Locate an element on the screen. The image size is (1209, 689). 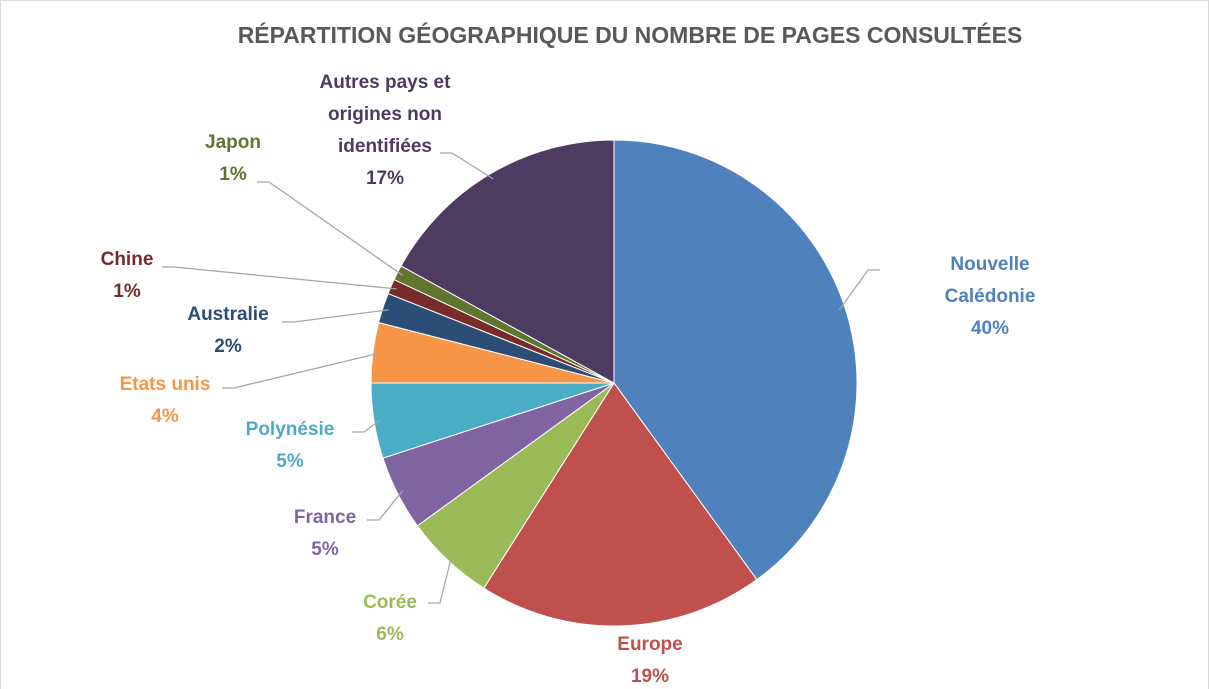
slice-value-label: 17% is located at coordinates (385, 178).